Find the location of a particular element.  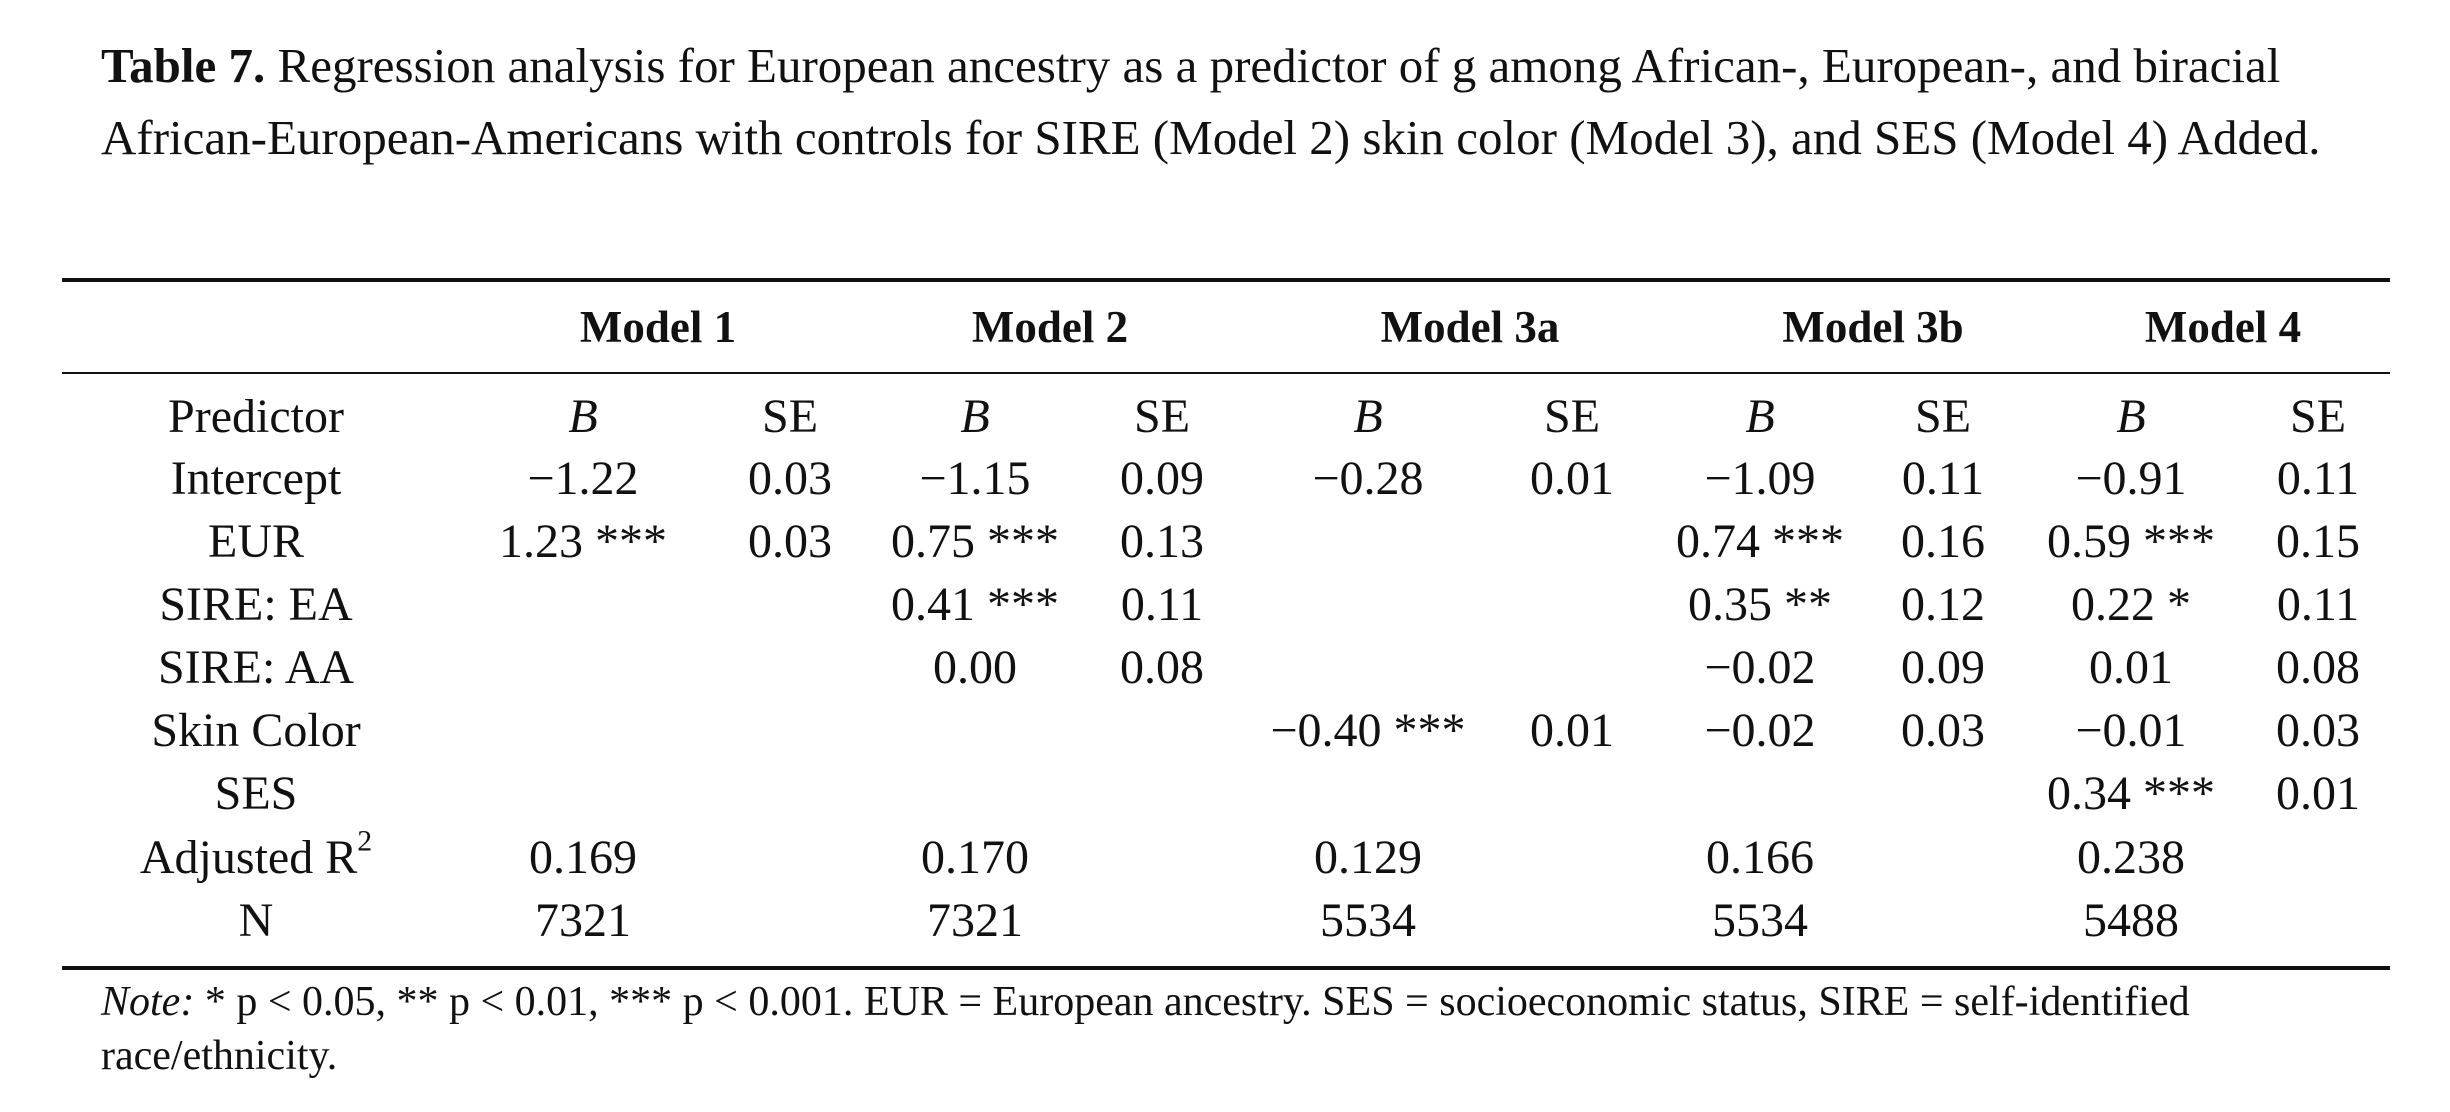

row-label: SES is located at coordinates (256, 793).